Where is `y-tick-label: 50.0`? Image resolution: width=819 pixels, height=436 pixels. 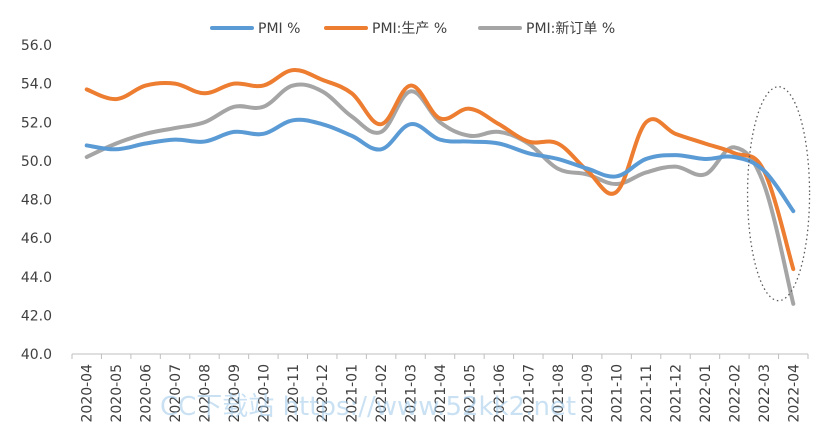 y-tick-label: 50.0 is located at coordinates (36, 162).